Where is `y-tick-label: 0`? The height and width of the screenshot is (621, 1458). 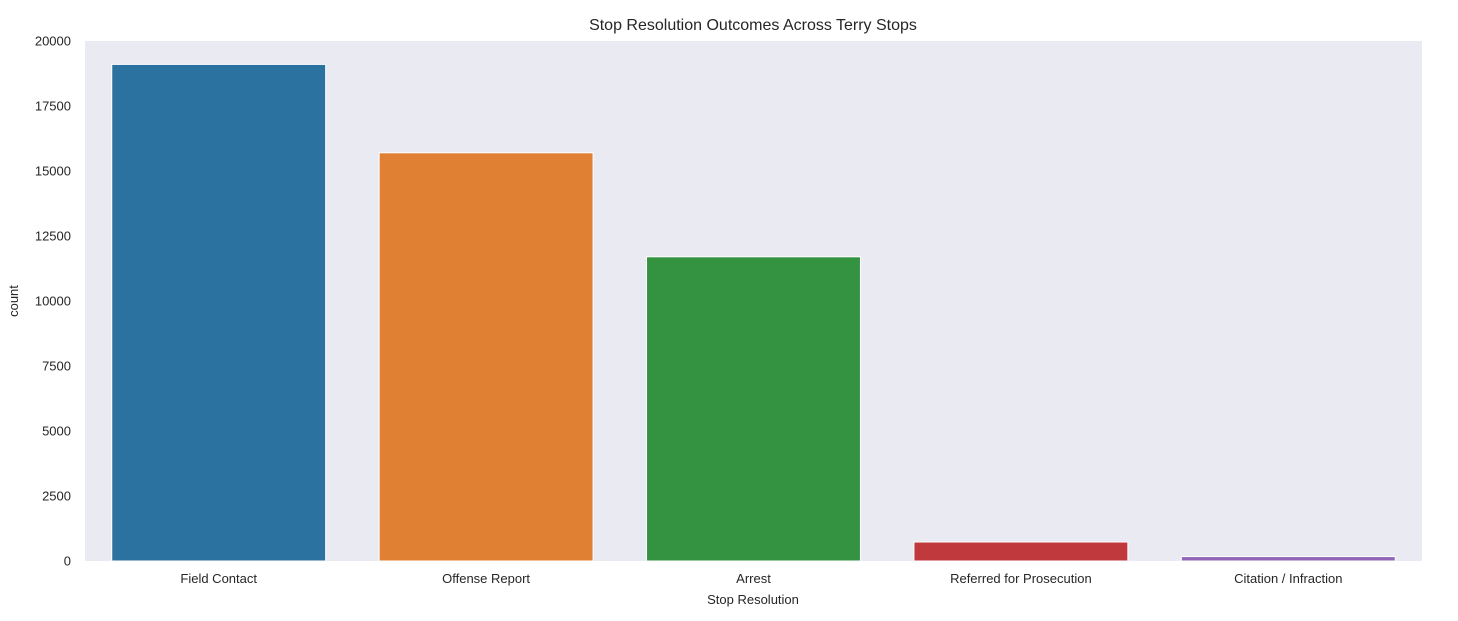
y-tick-label: 0 is located at coordinates (67, 561).